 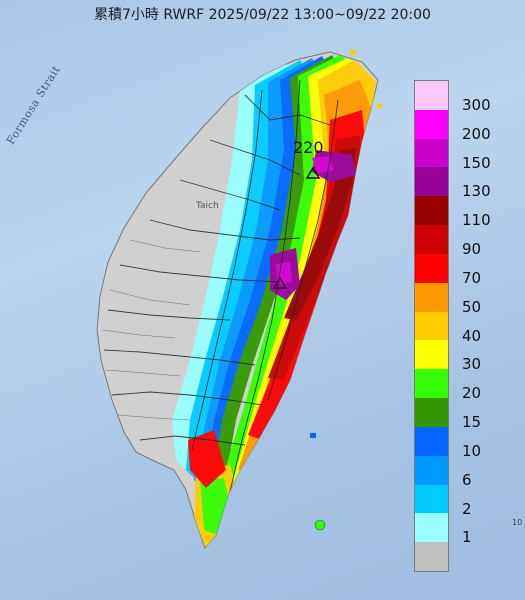 What do you see at coordinates (492, 414) in the screenshot?
I see `legend-item: 15` at bounding box center [492, 414].